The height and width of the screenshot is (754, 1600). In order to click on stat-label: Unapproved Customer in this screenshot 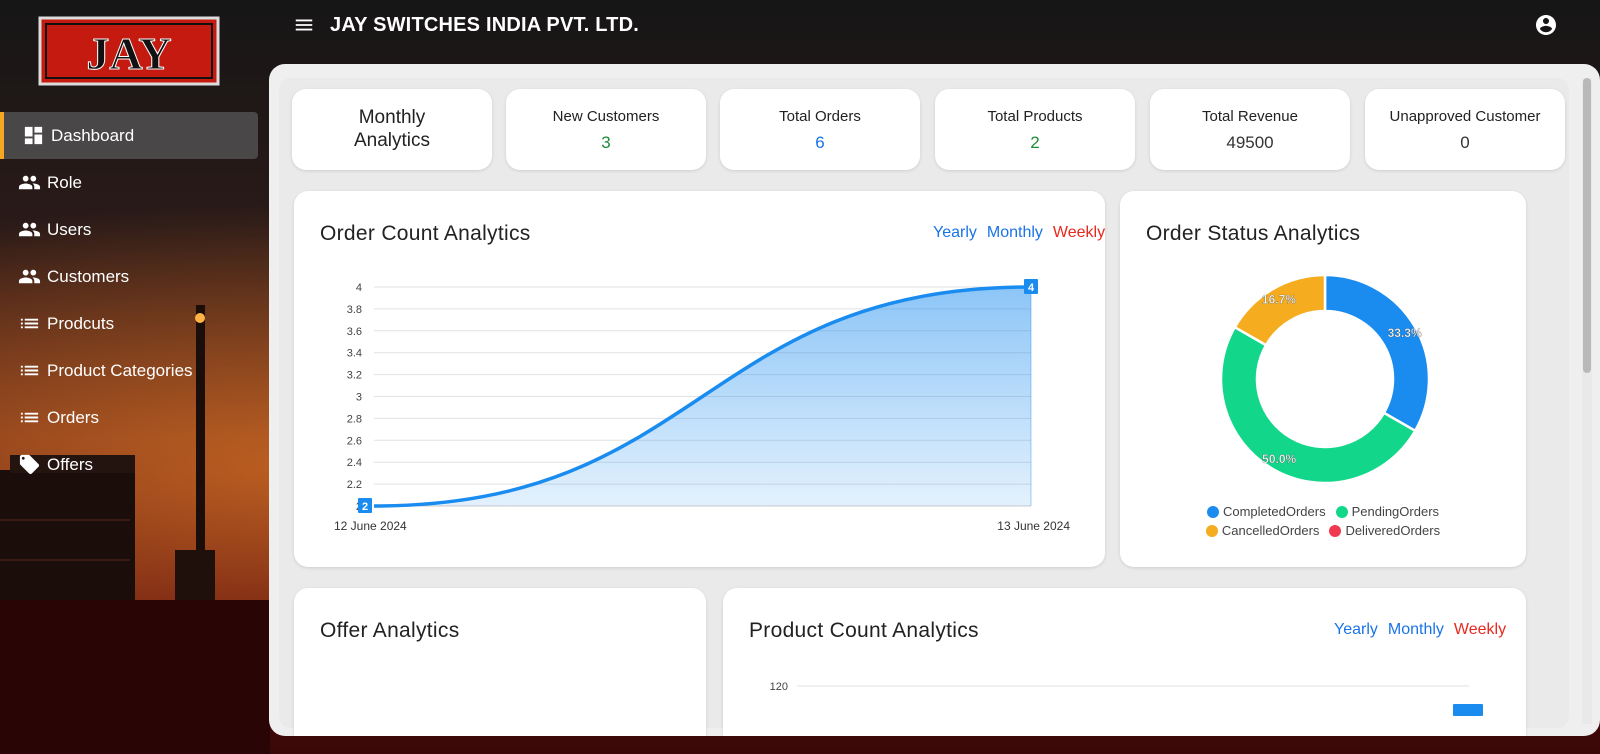, I will do `click(1465, 116)`.